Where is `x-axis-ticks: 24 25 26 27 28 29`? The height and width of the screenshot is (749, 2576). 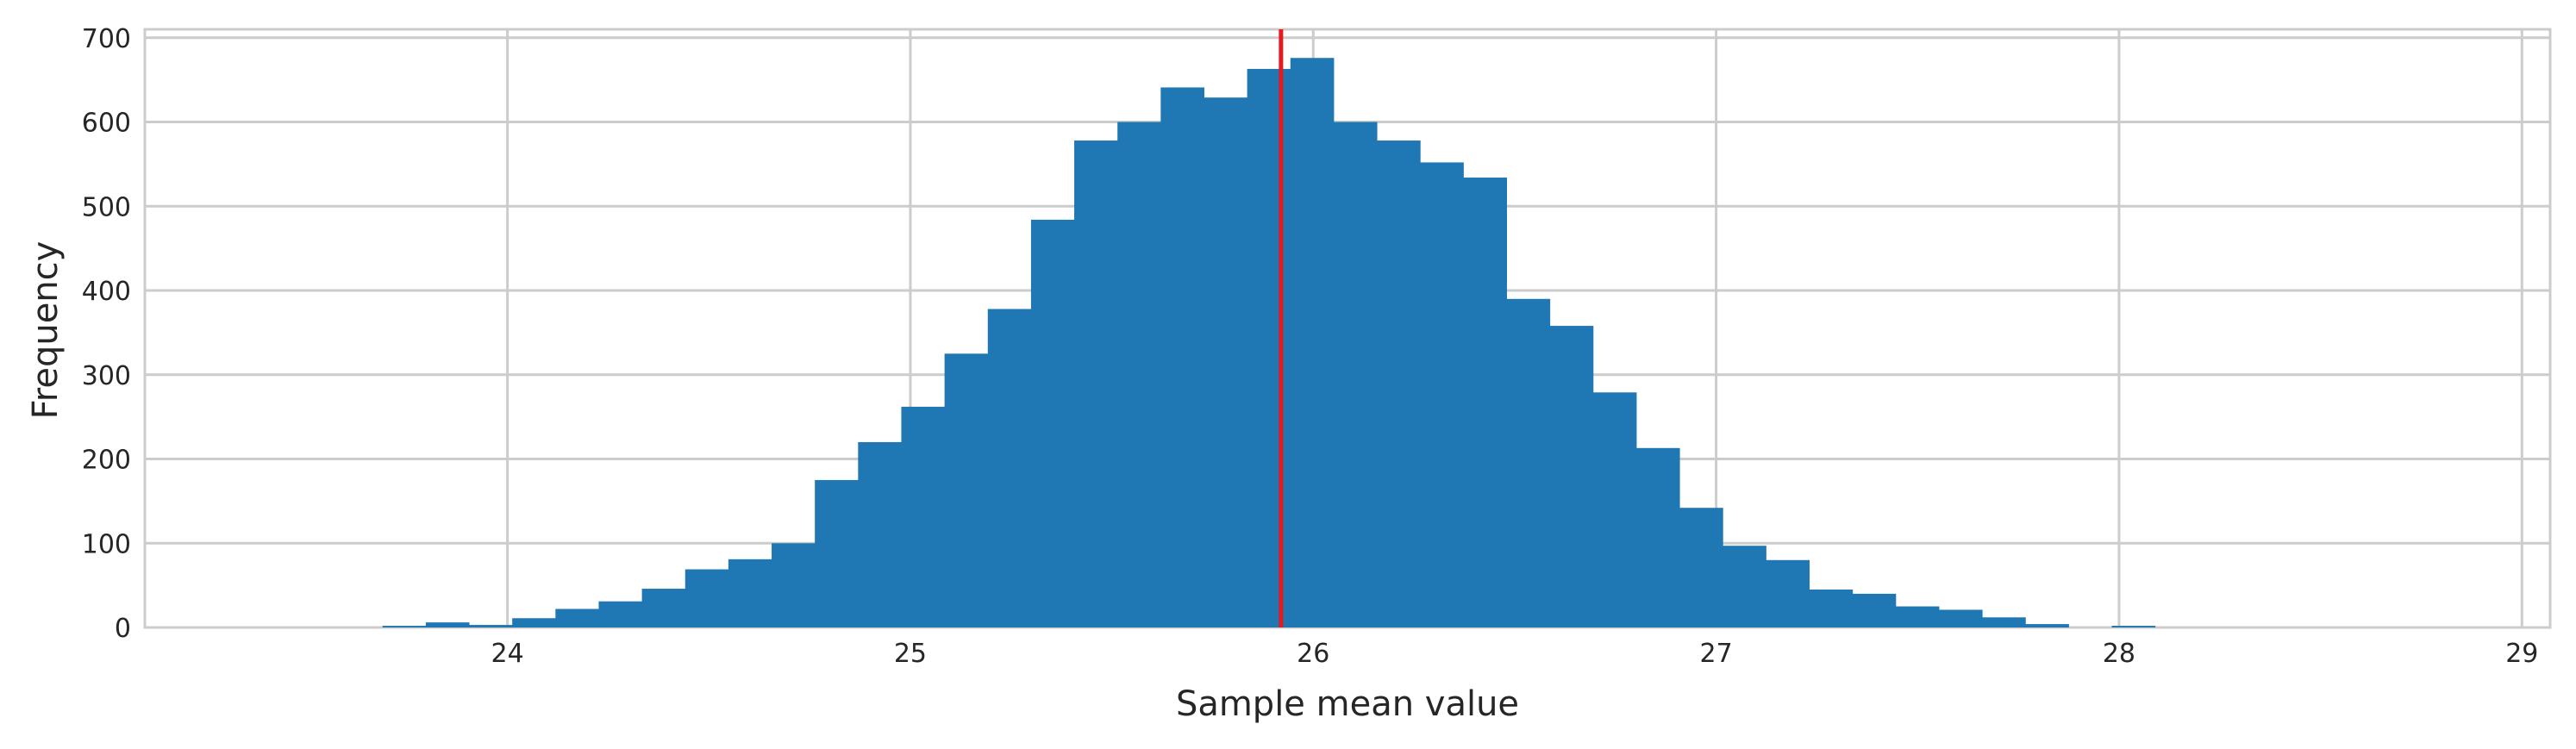 x-axis-ticks: 24 25 26 27 28 29 is located at coordinates (1515, 654).